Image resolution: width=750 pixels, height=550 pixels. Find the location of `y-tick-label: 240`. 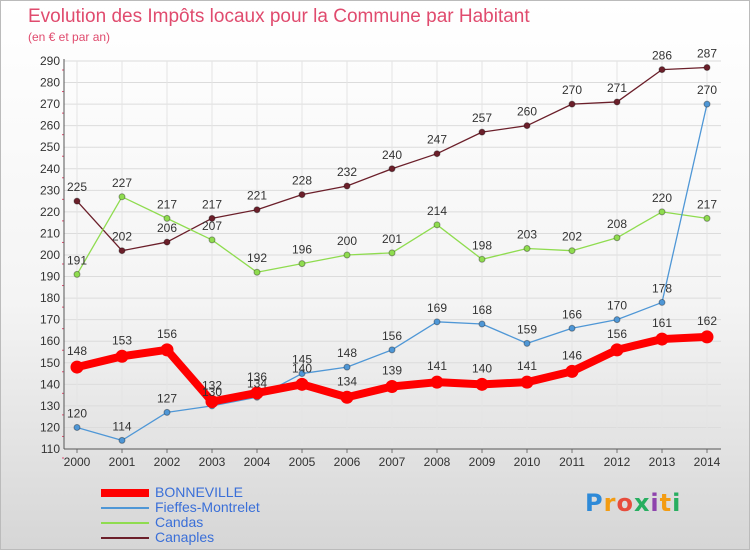

y-tick-label: 240 is located at coordinates (50, 169).